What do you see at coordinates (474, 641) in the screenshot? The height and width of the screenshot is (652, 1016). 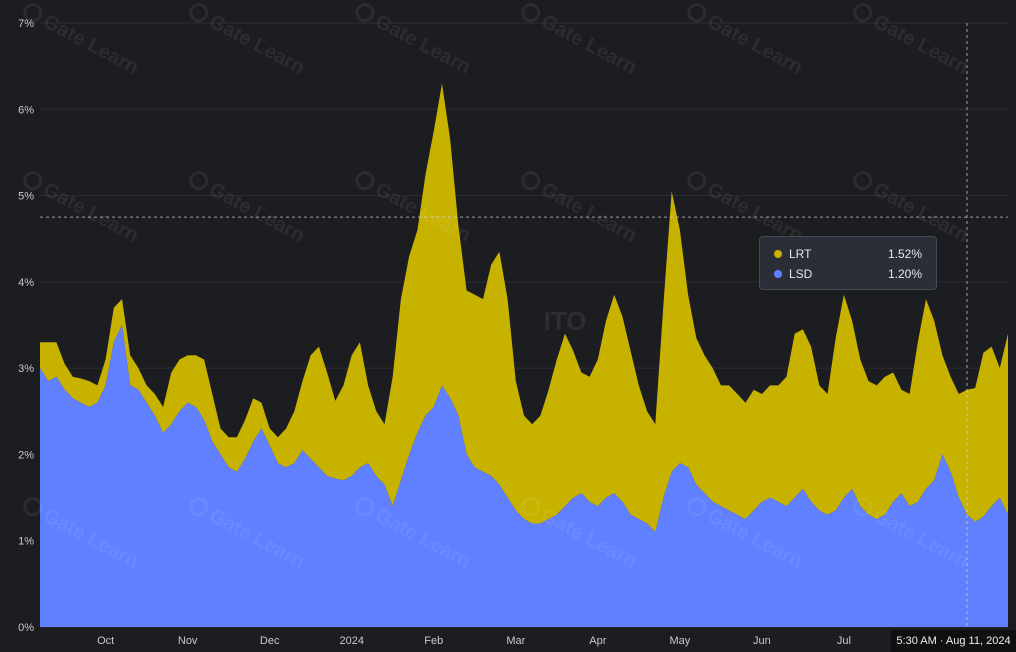 I see `x-axis-ticks: Oct Nov Dec 2024 Feb Mar Apr May Jun Jul` at bounding box center [474, 641].